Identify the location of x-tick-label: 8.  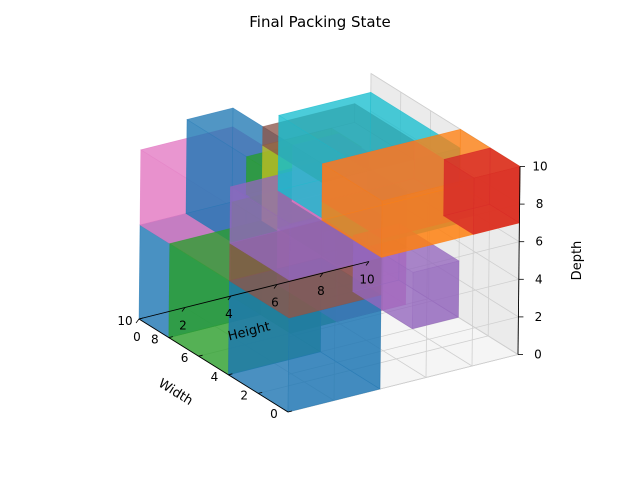
(155, 340).